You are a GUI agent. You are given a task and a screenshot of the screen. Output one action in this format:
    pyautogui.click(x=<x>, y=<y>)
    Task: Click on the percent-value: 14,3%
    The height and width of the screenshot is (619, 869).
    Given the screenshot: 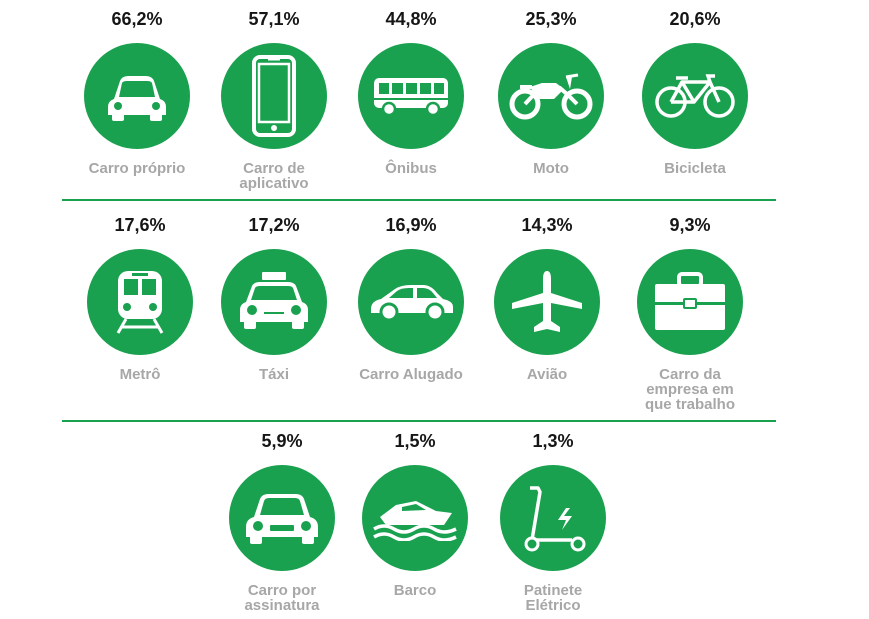 What is the action you would take?
    pyautogui.click(x=547, y=225)
    